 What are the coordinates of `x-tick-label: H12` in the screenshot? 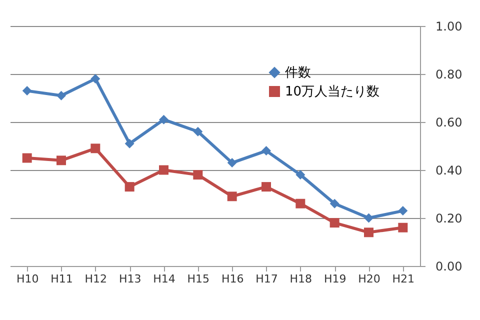 It's located at (96, 279).